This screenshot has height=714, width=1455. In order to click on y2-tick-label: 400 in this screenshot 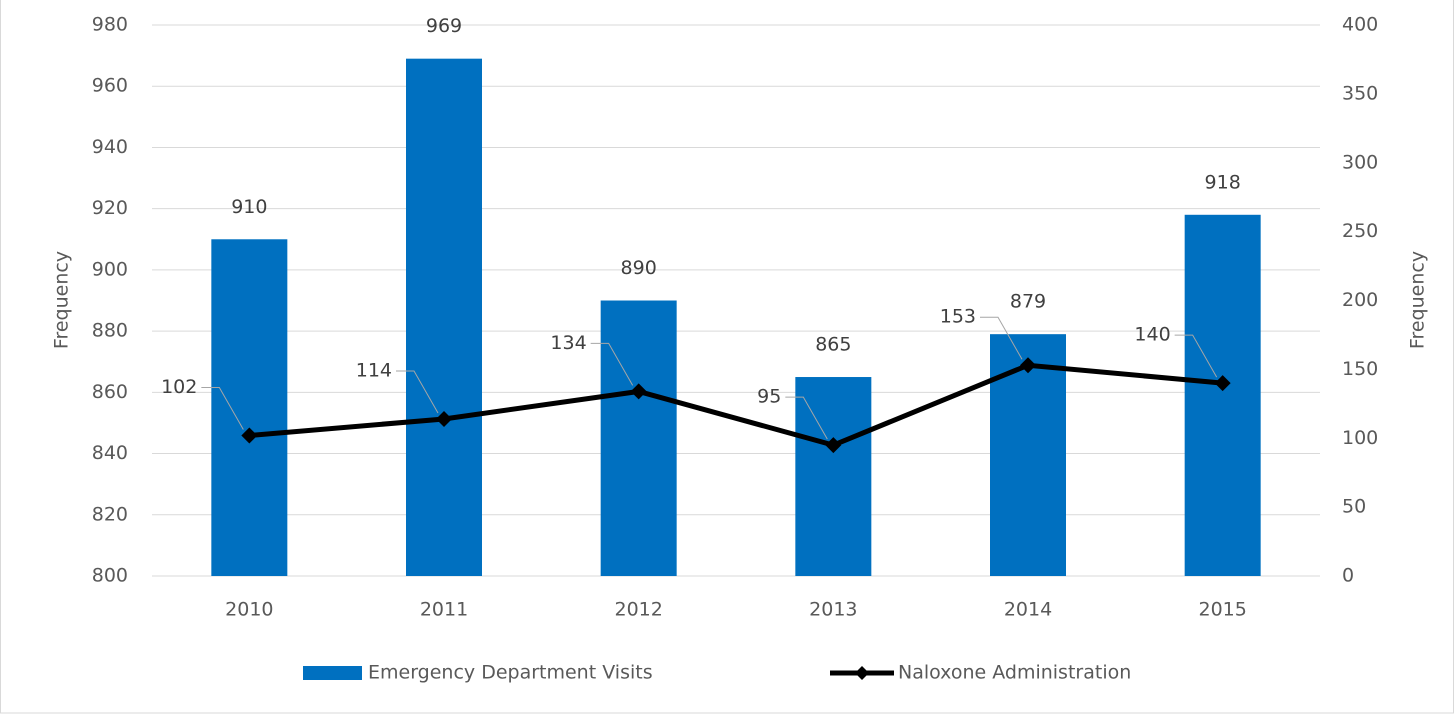, I will do `click(1360, 25)`.